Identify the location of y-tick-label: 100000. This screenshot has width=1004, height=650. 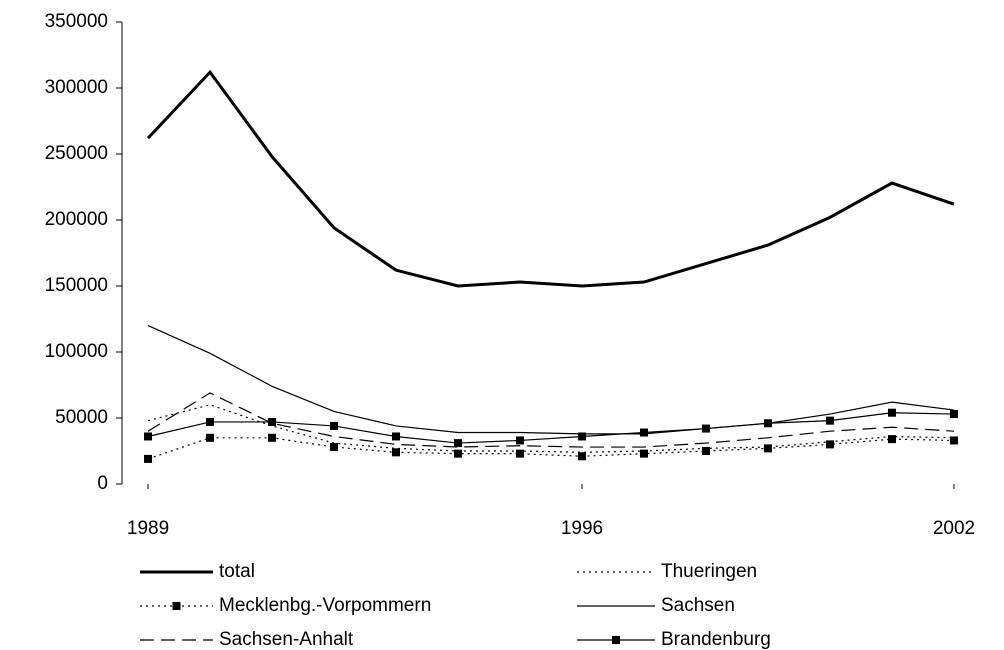
(76, 351).